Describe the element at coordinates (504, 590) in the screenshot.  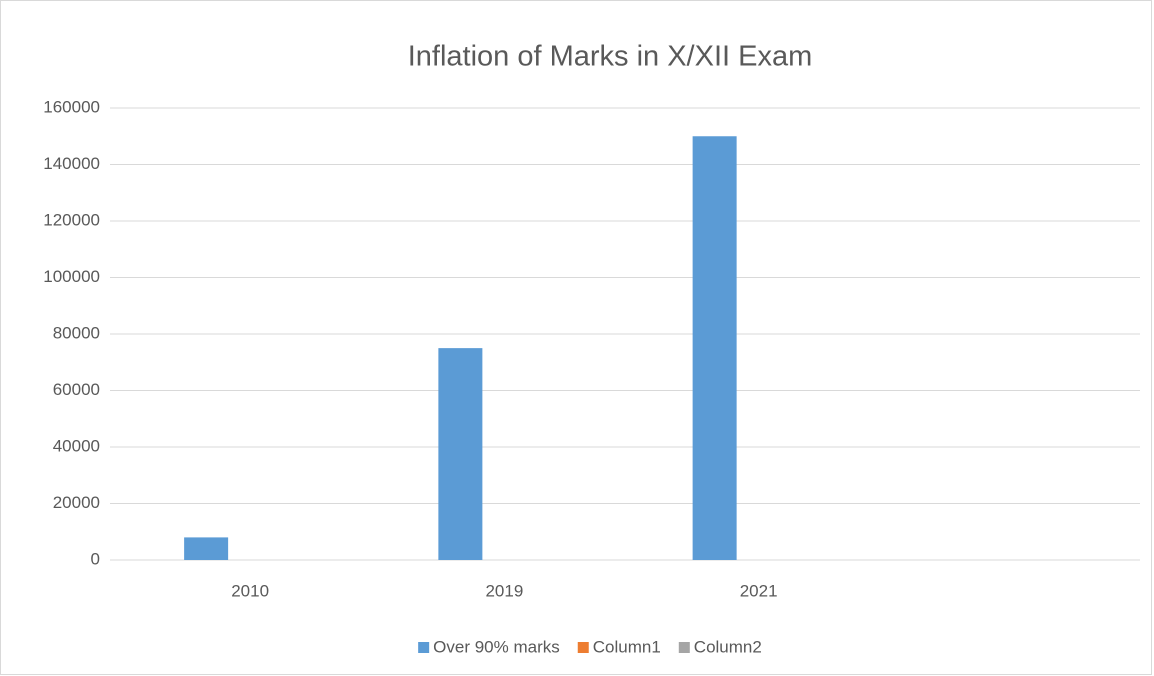
I see `x-tick-label: 2019` at that location.